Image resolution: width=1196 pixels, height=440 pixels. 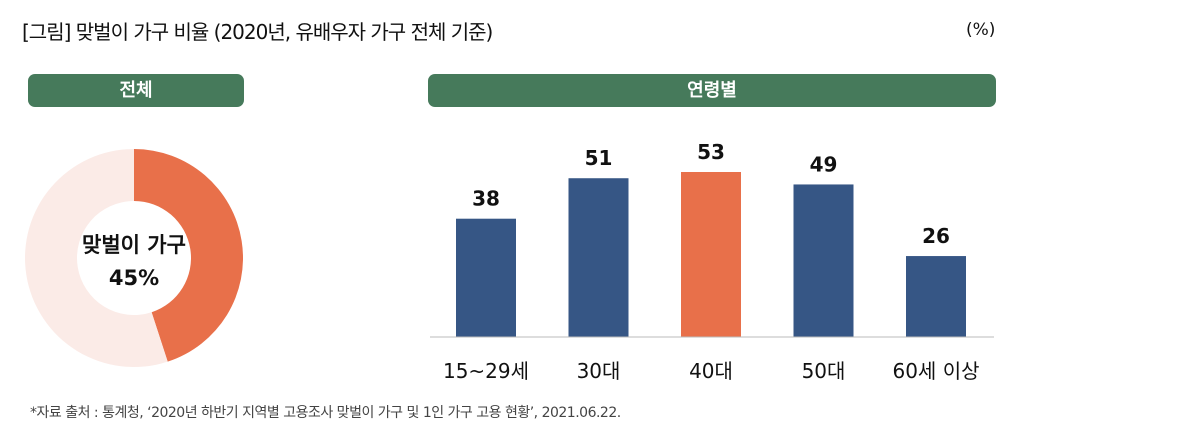 I want to click on bar-value-label: 38, so click(x=486, y=199).